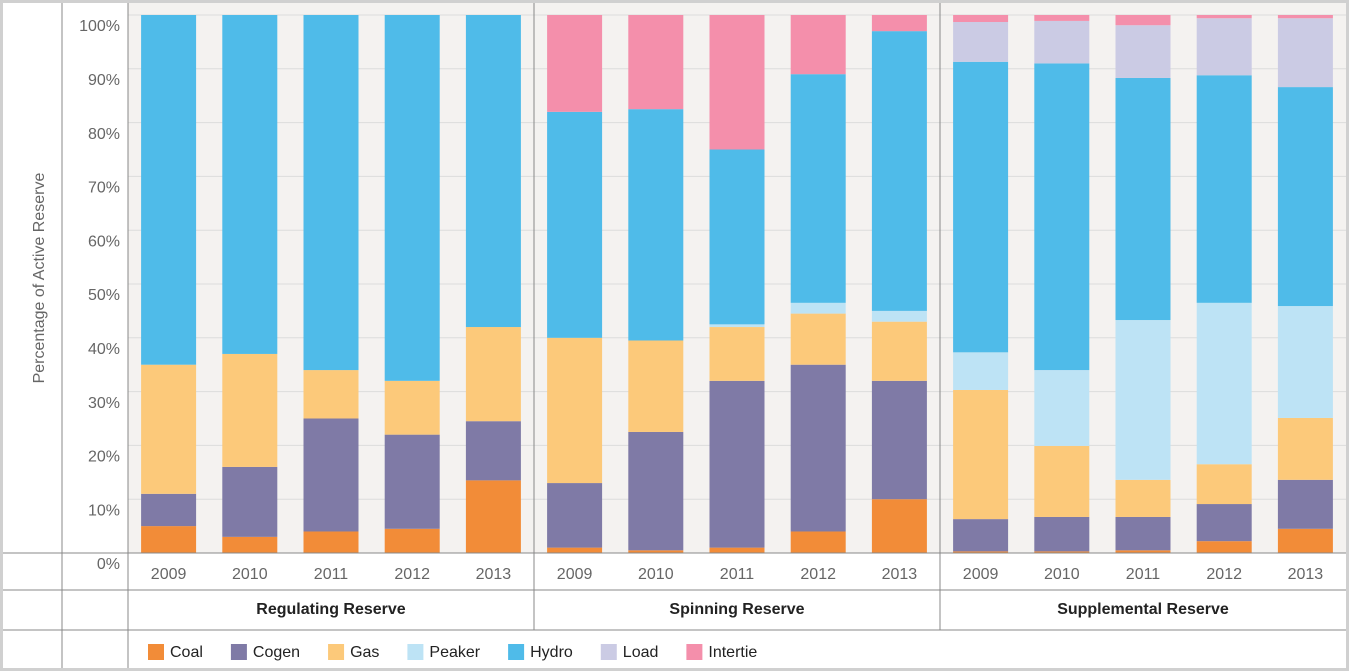 This screenshot has height=671, width=1349. What do you see at coordinates (39, 278) in the screenshot?
I see `y-axis-label: Percentage of Active Reserve` at bounding box center [39, 278].